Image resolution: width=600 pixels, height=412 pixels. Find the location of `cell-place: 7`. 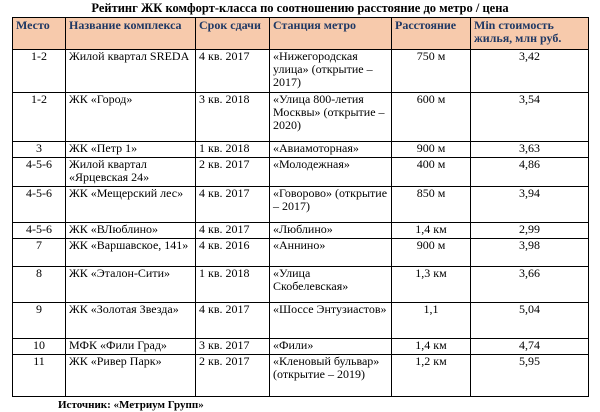

cell-place: 7 is located at coordinates (39, 252).